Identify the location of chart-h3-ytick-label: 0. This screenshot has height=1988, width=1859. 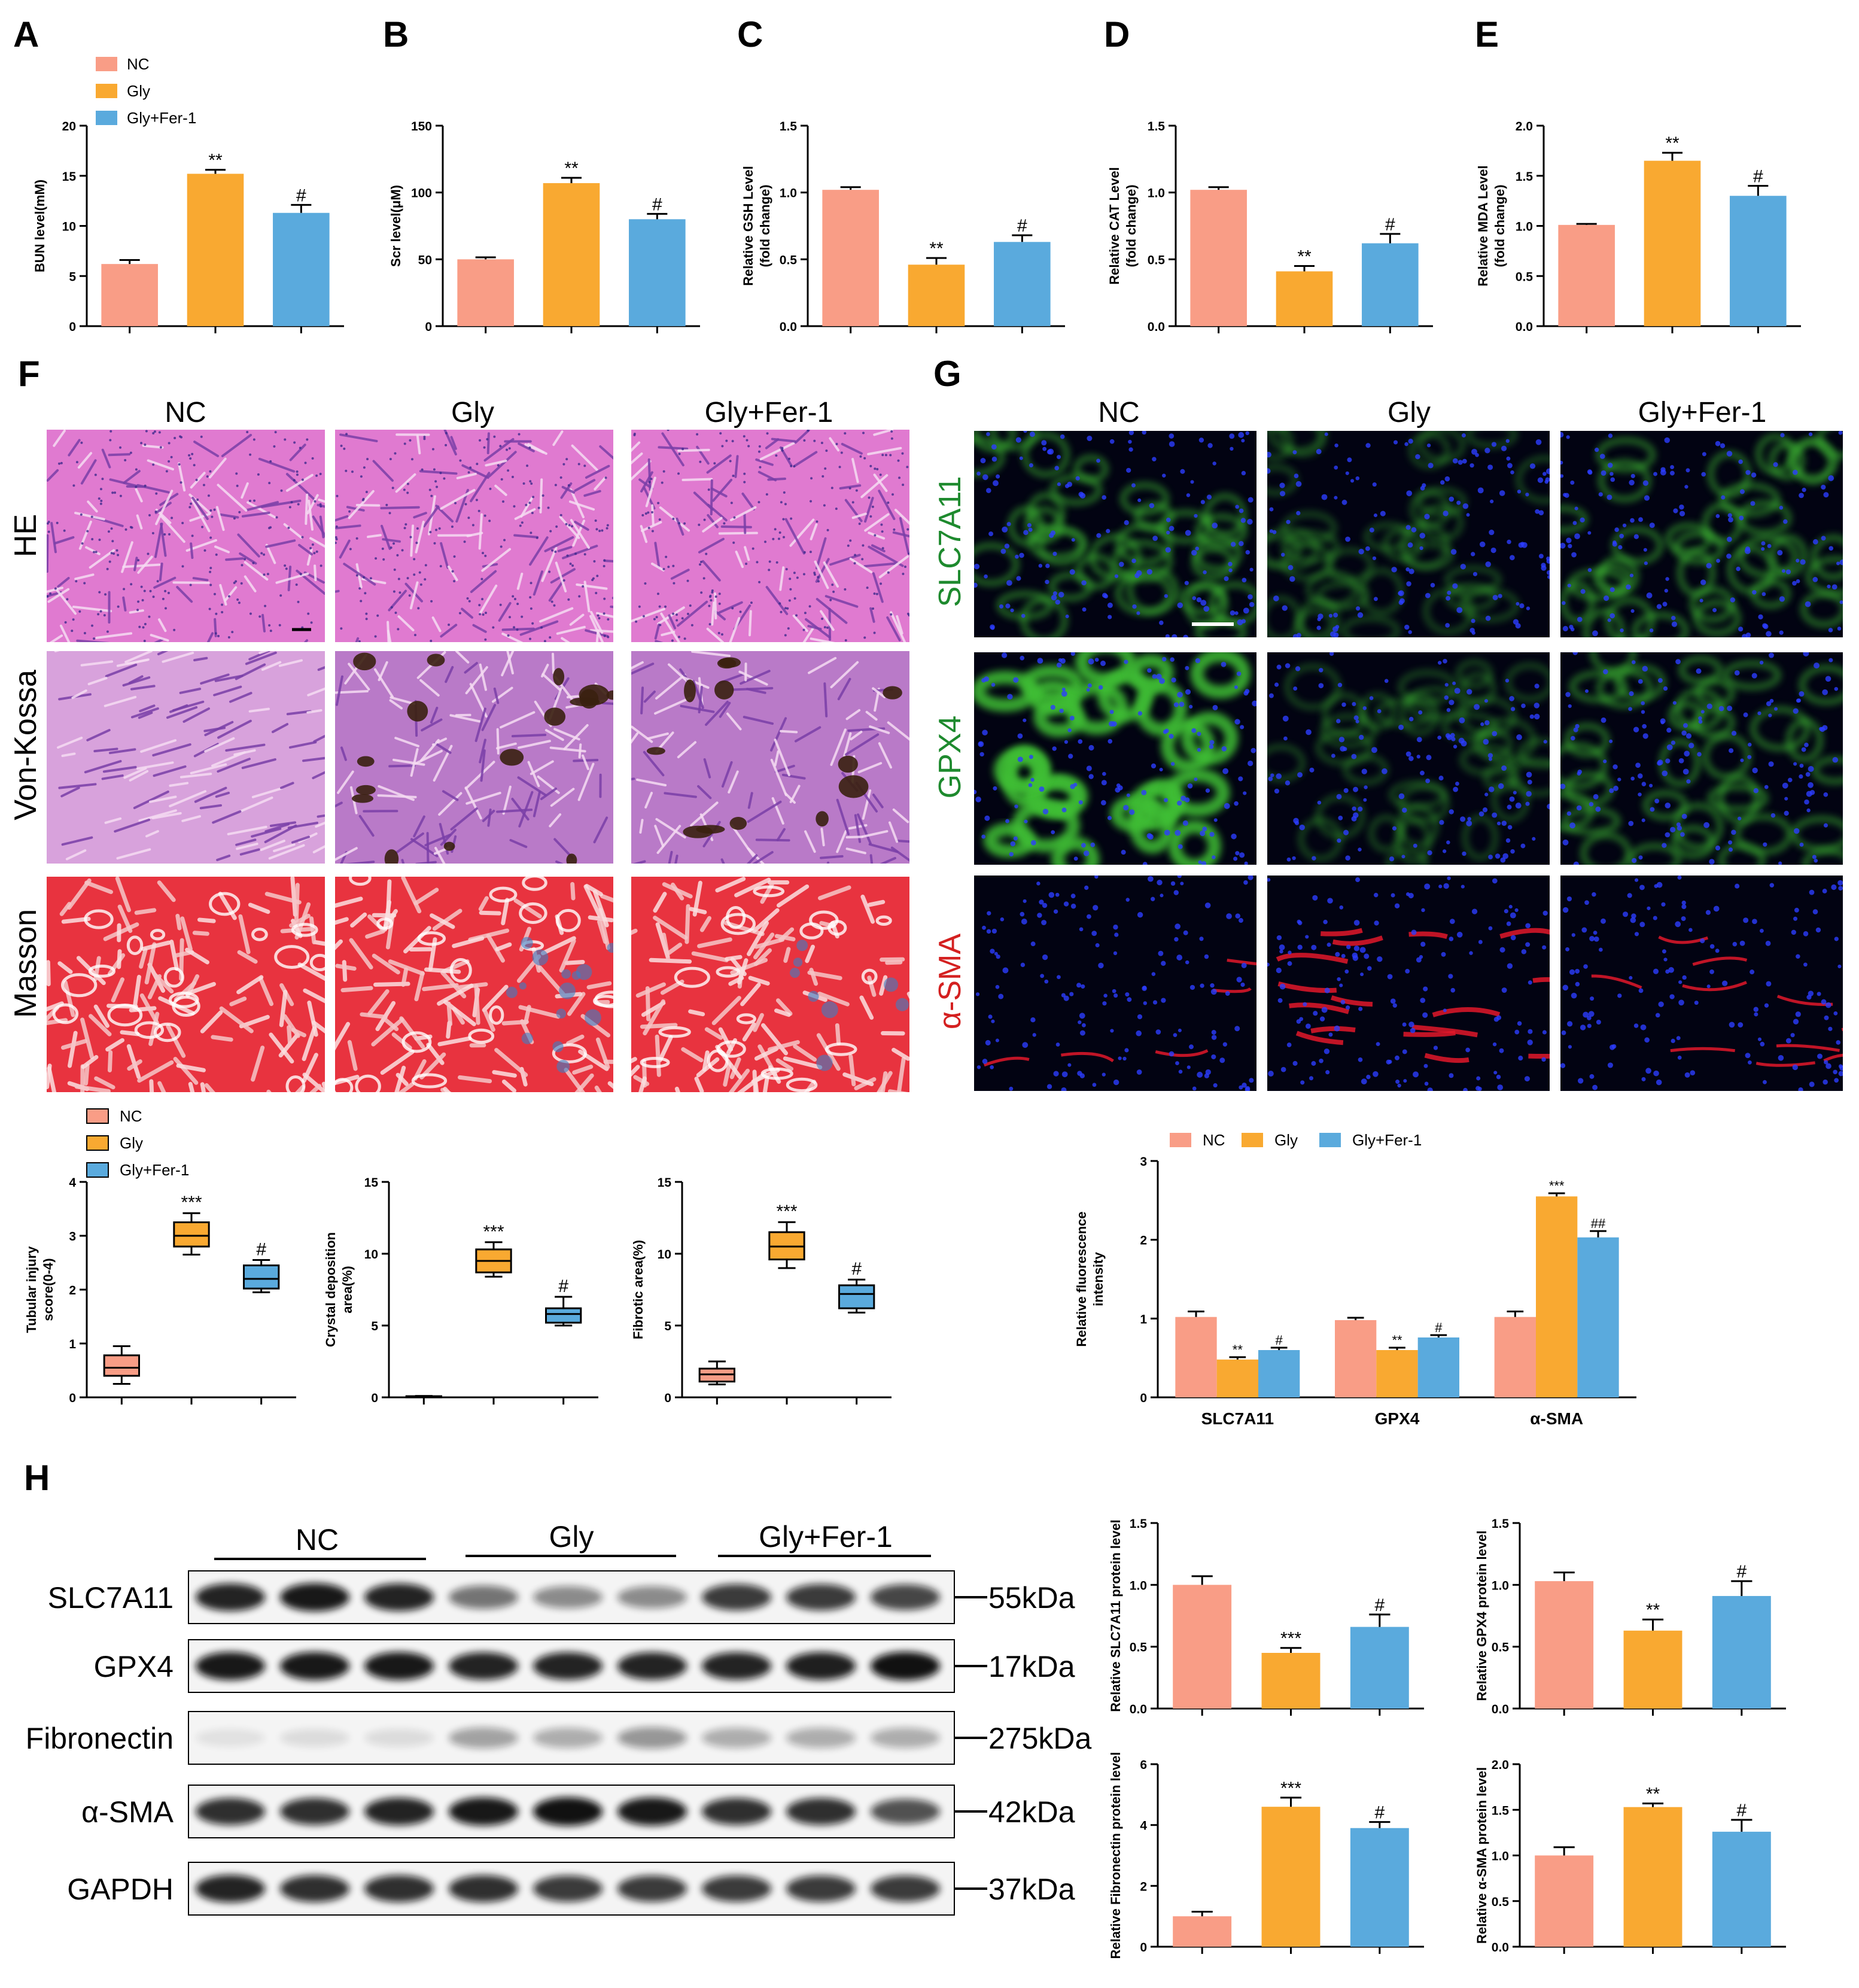
(1143, 1947).